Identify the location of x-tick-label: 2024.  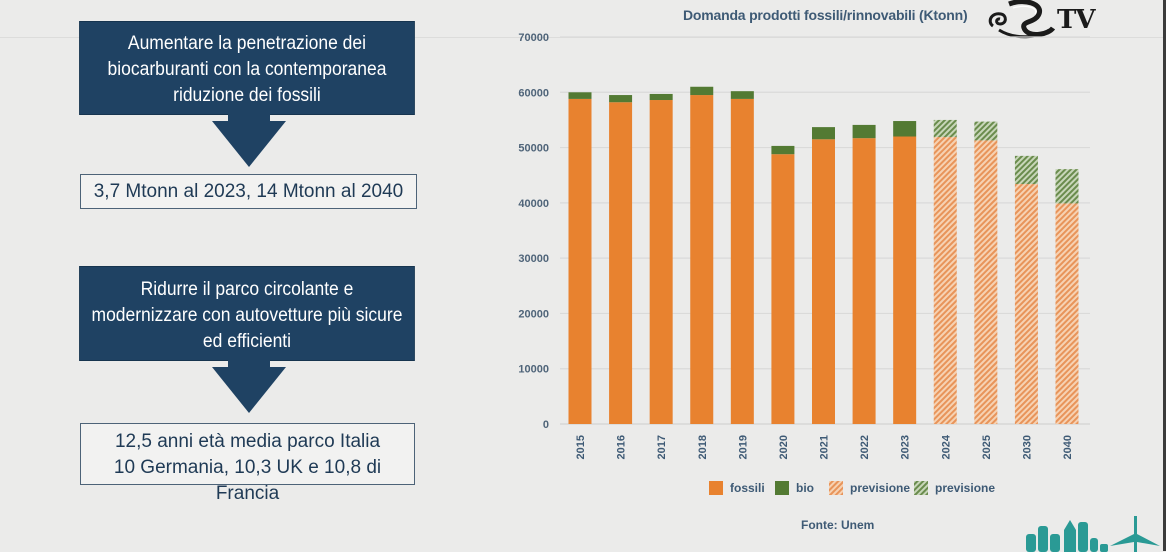
(946, 446).